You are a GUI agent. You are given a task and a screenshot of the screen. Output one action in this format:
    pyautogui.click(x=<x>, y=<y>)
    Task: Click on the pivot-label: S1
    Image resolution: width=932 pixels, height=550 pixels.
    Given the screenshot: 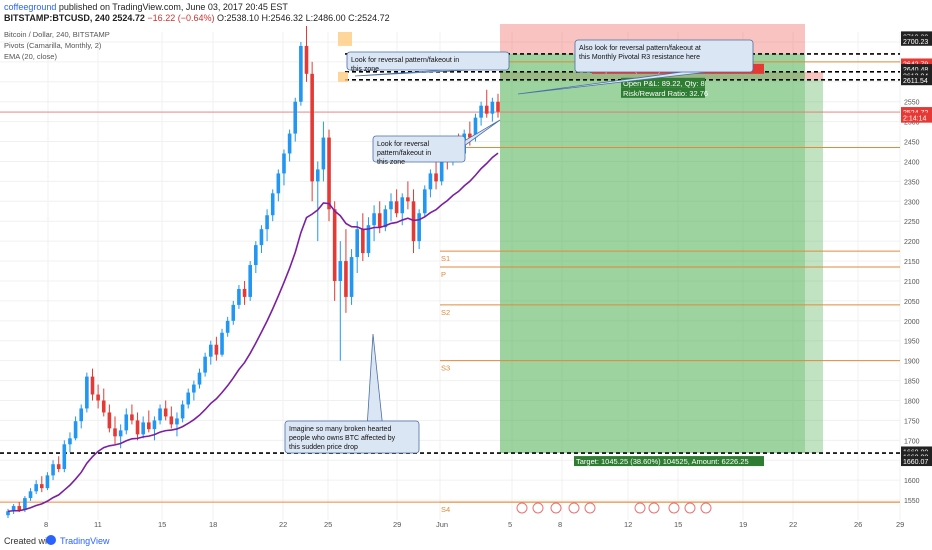 What is the action you would take?
    pyautogui.click(x=445, y=258)
    